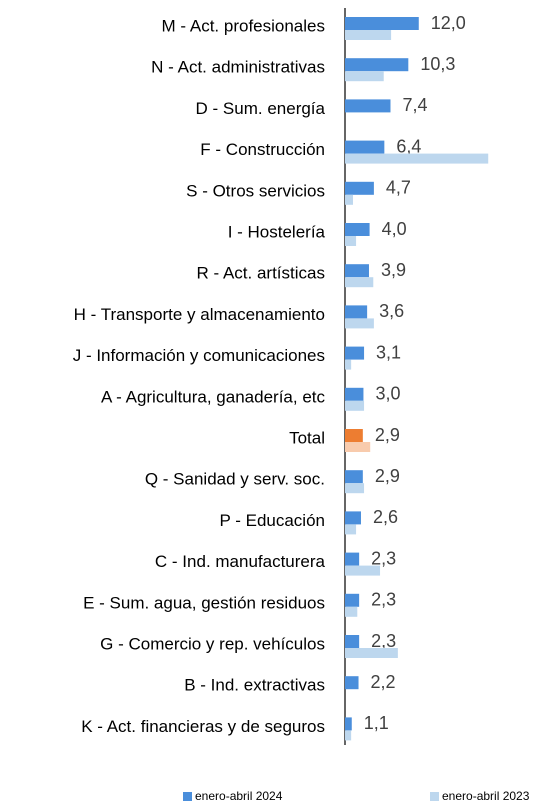  Describe the element at coordinates (204, 602) in the screenshot. I see `category-label: E - Sum. agua, gestión residuos` at that location.